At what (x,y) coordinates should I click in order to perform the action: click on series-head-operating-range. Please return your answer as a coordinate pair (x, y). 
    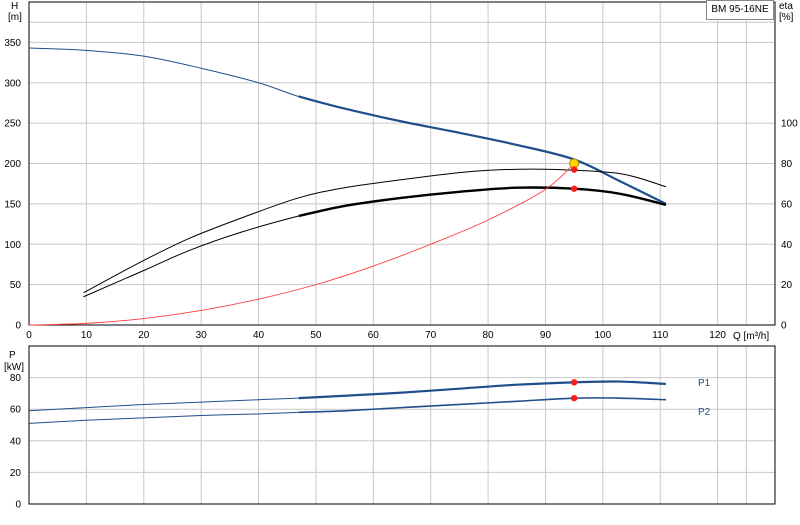
    Looking at the image, I should click on (482, 150).